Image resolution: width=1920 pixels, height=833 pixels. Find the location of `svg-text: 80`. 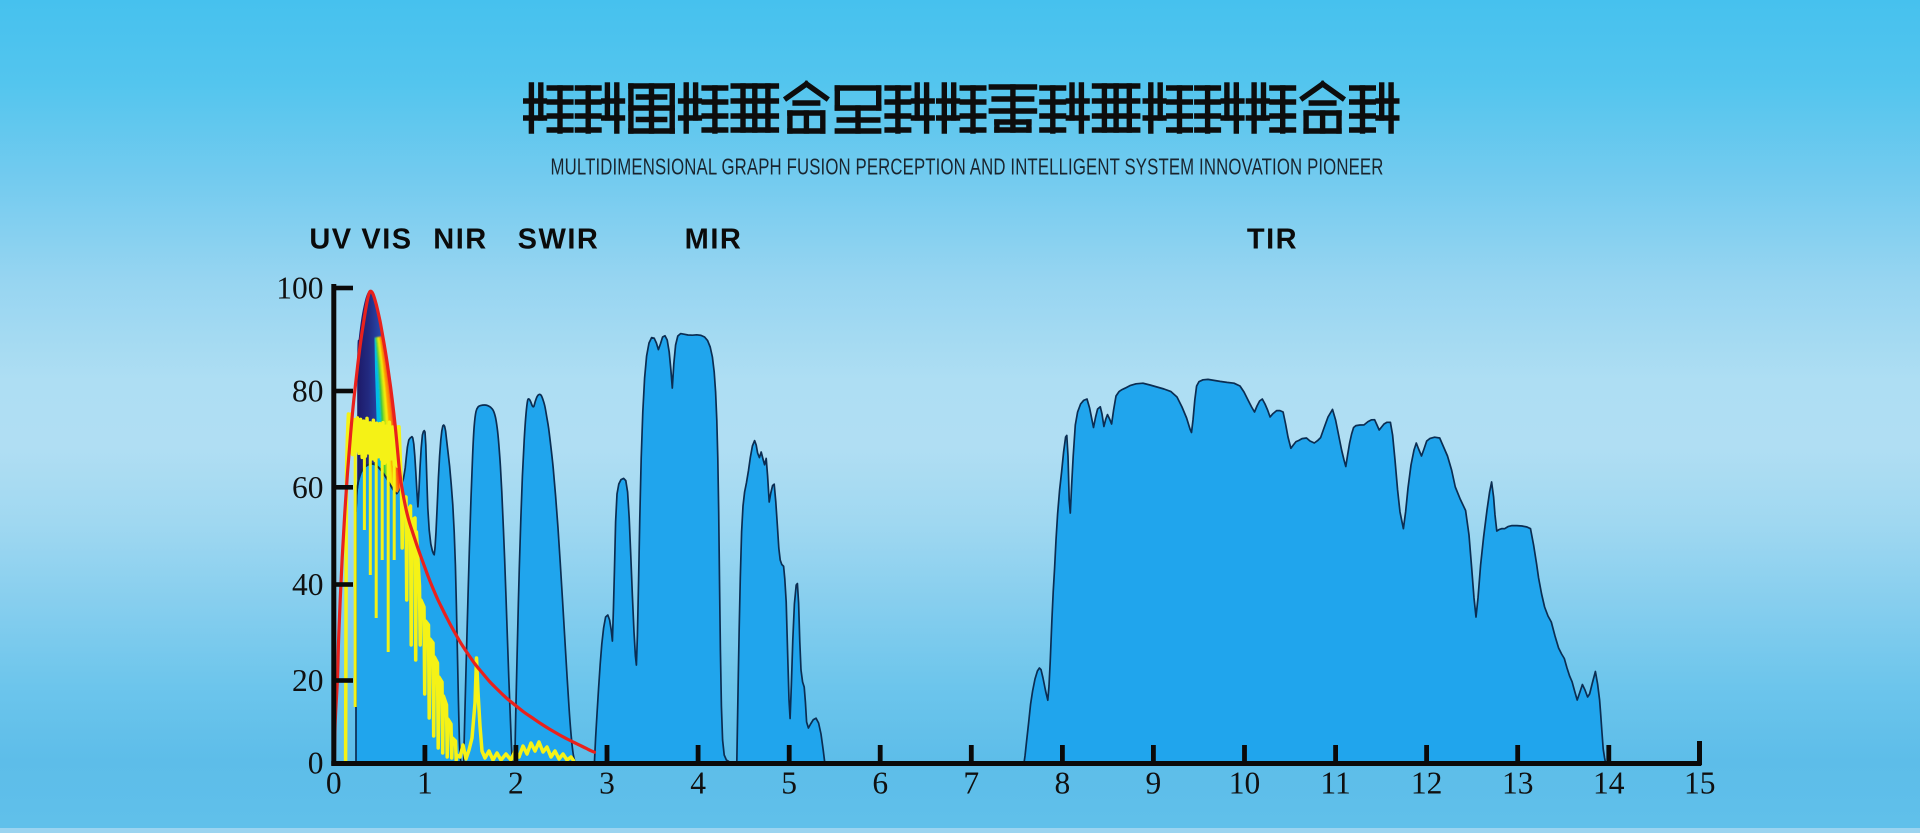

svg-text: 80 is located at coordinates (308, 391).